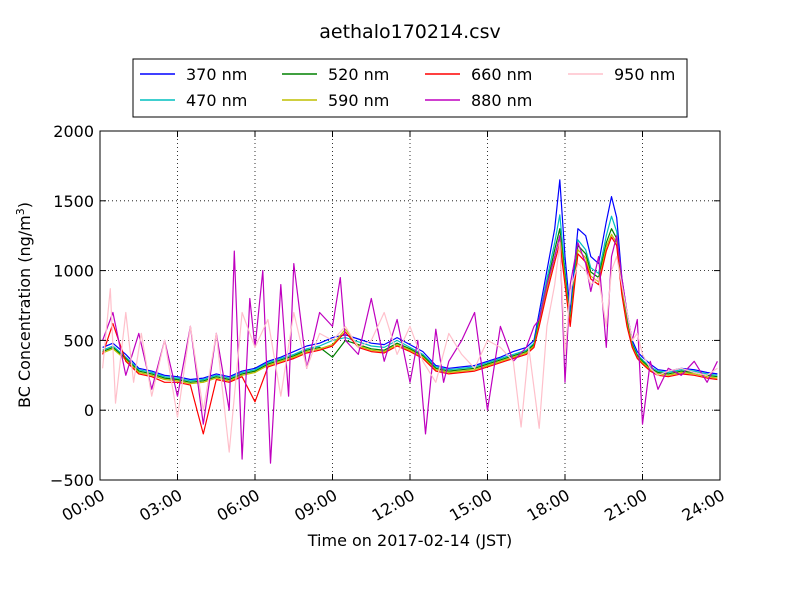  What do you see at coordinates (73, 201) in the screenshot?
I see `y-tick-label: 1500` at bounding box center [73, 201].